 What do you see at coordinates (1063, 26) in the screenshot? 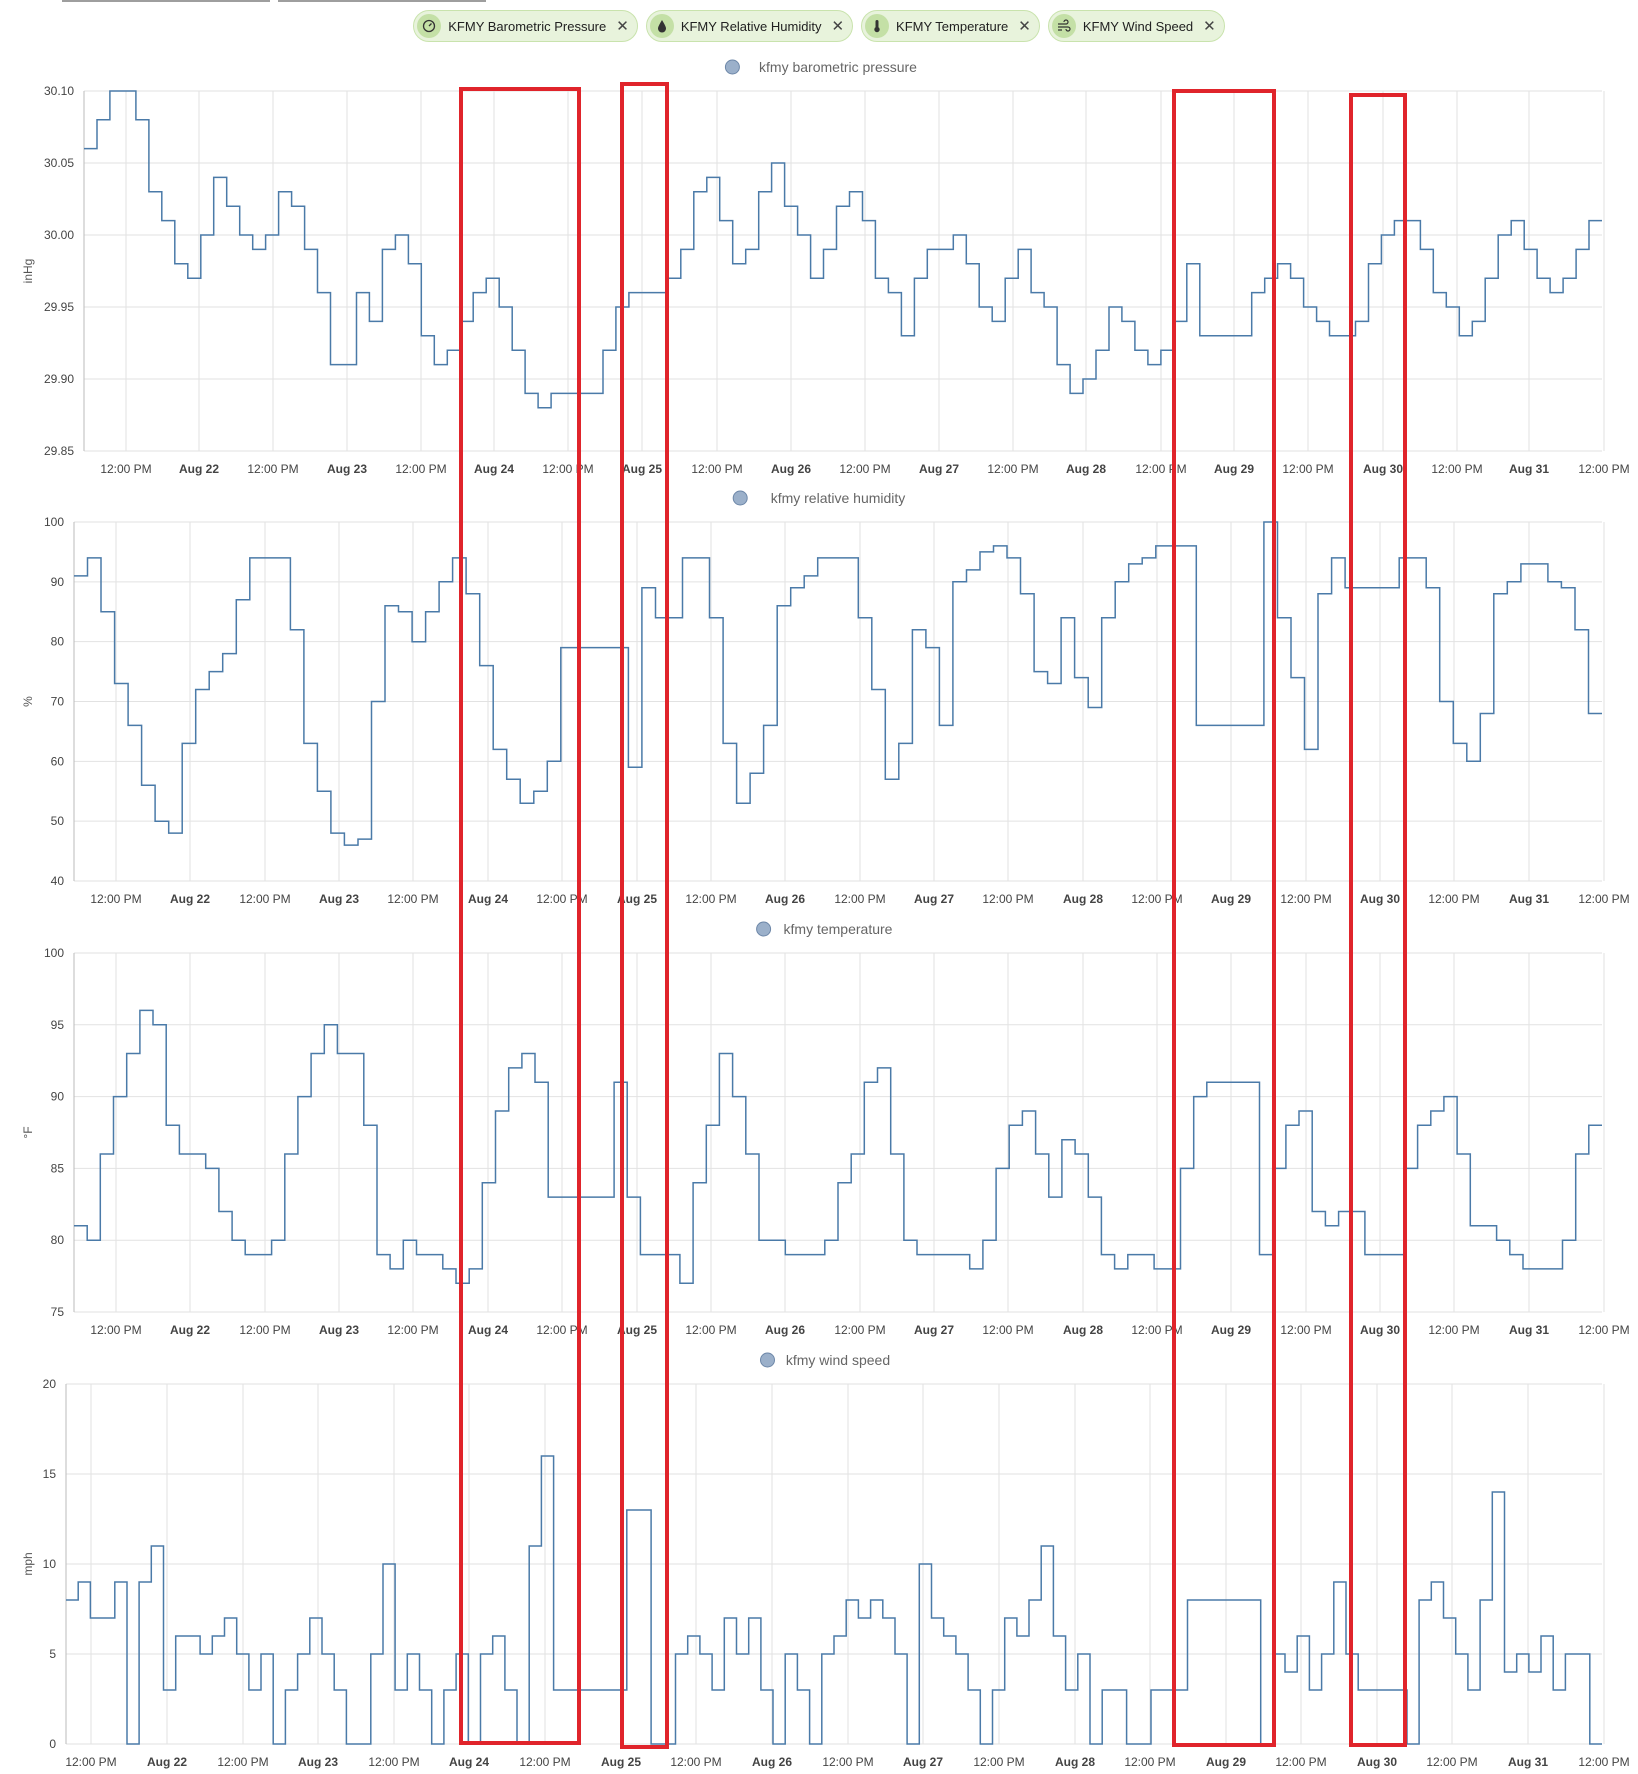
I see `wind-icon` at bounding box center [1063, 26].